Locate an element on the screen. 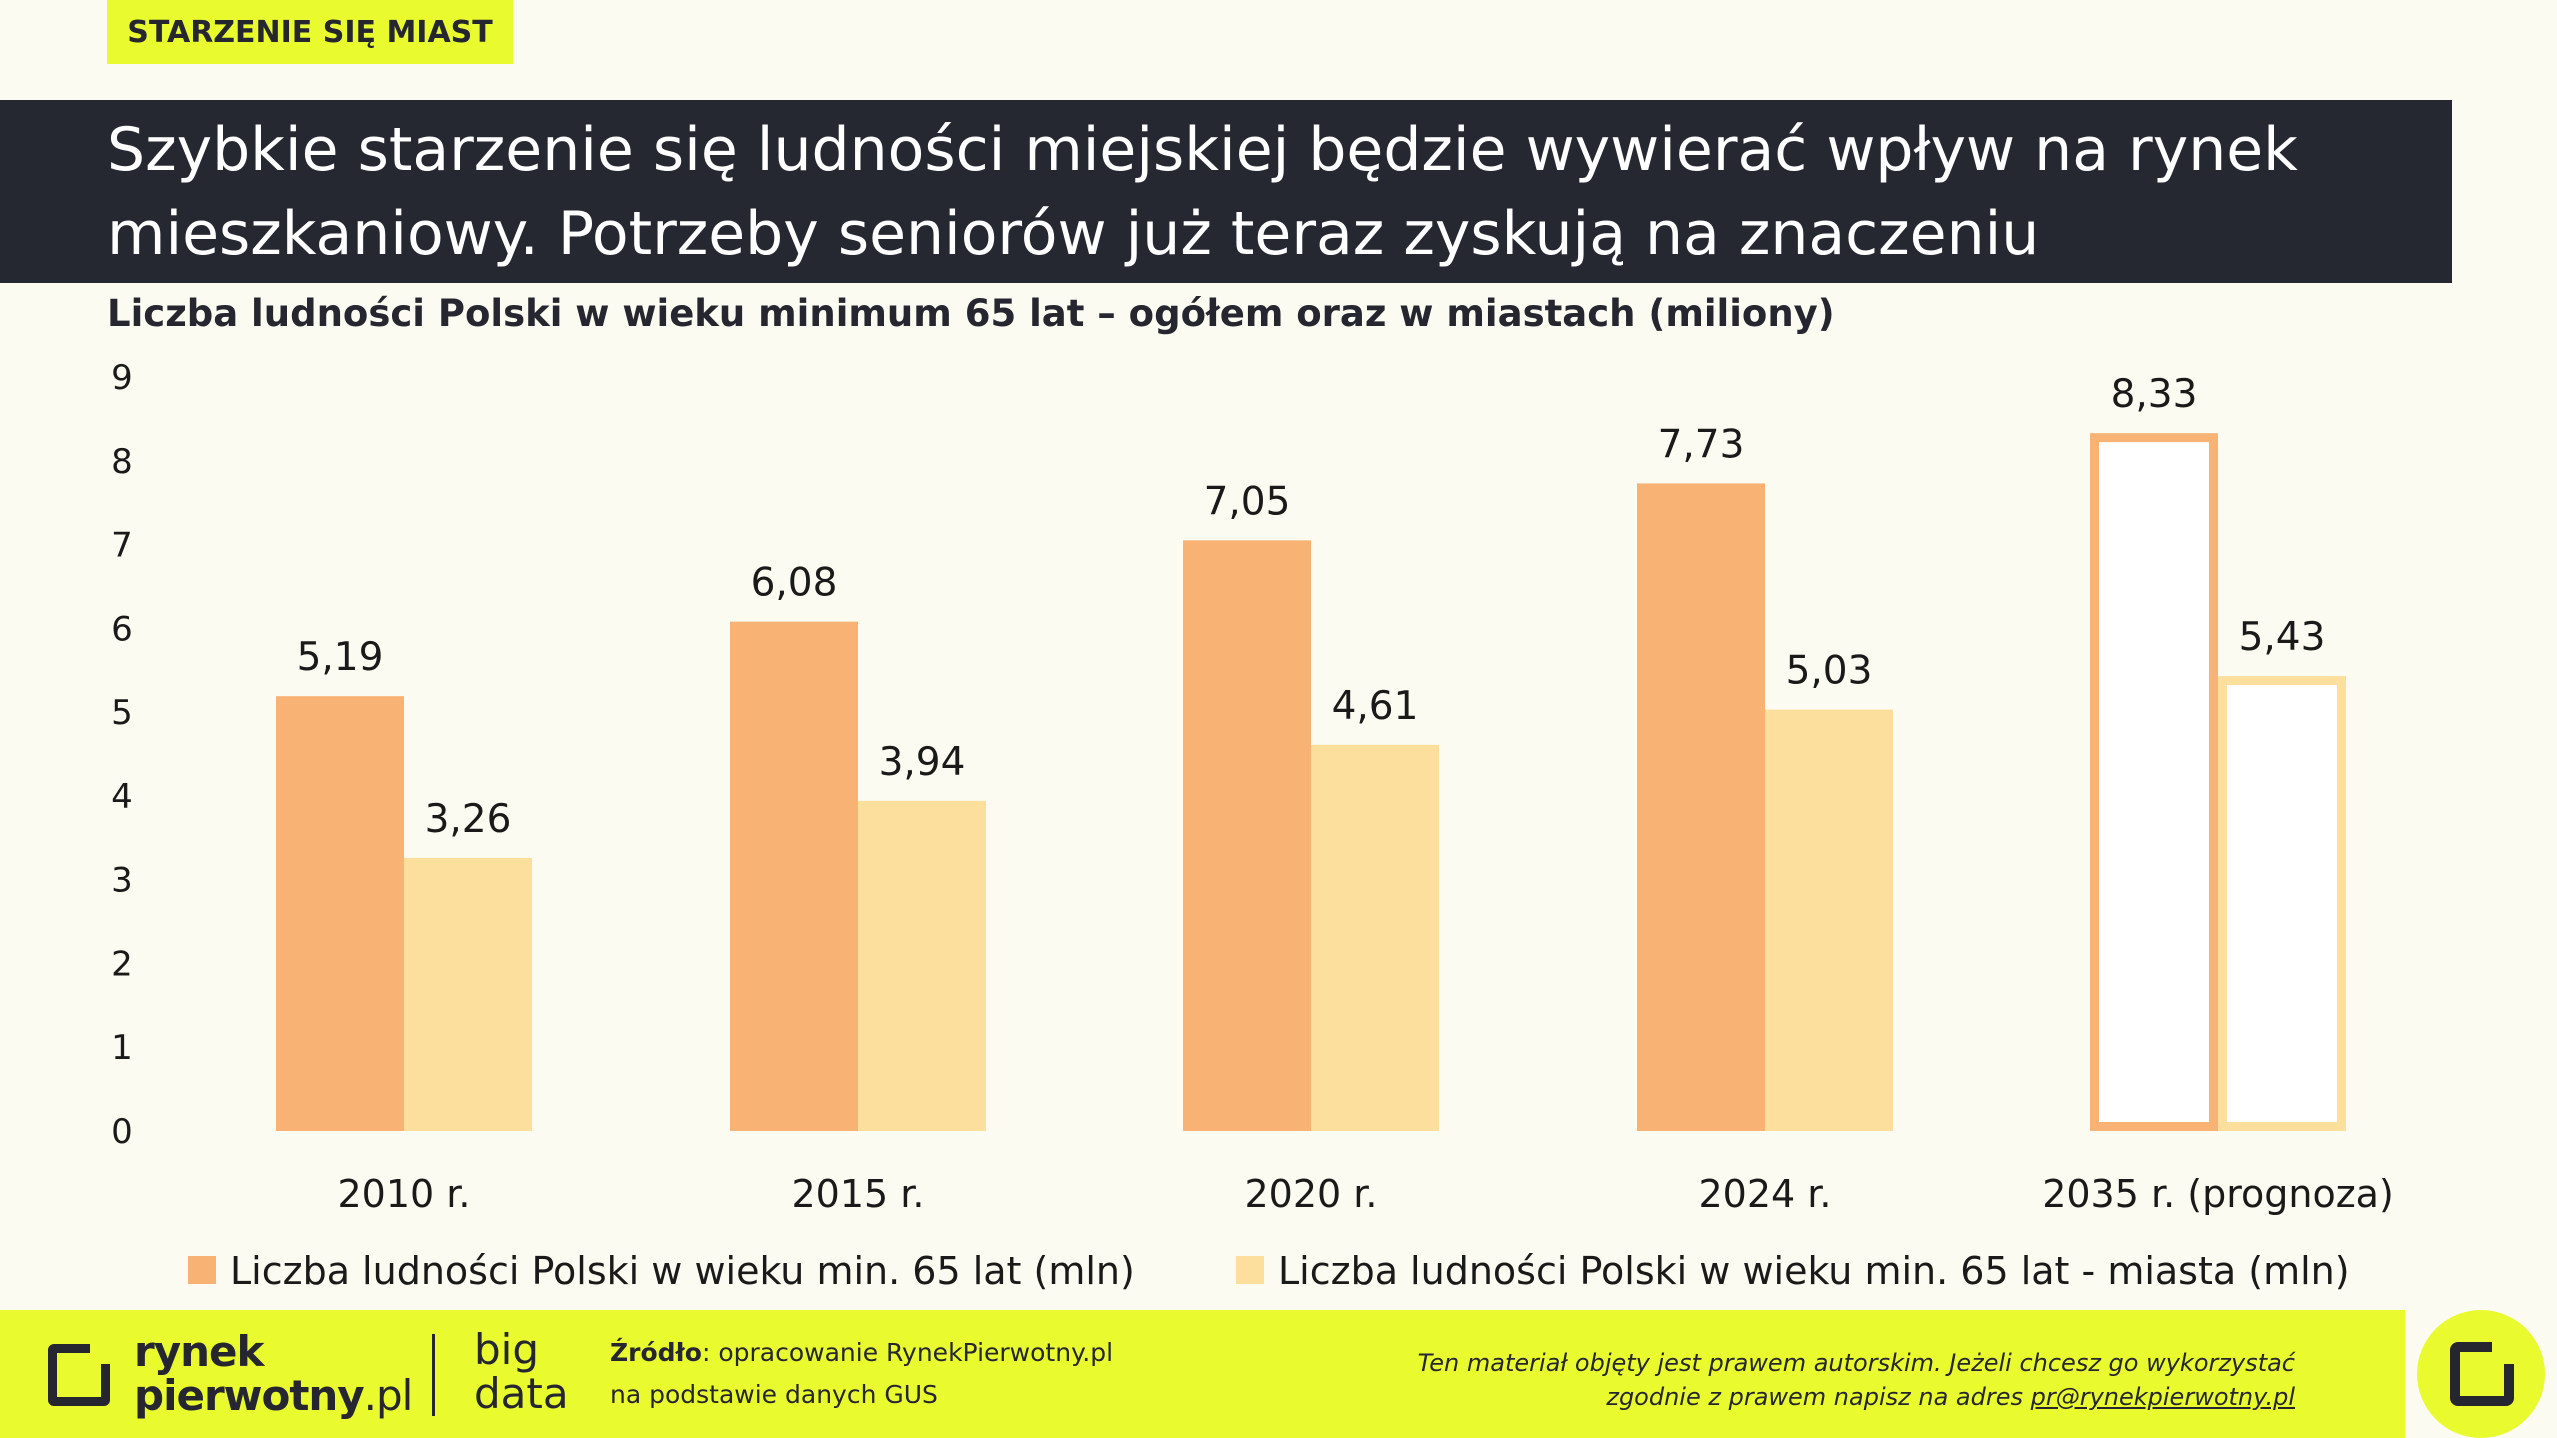 Image resolution: width=2557 pixels, height=1438 pixels. bar-value-label: 7,05 is located at coordinates (1247, 501).